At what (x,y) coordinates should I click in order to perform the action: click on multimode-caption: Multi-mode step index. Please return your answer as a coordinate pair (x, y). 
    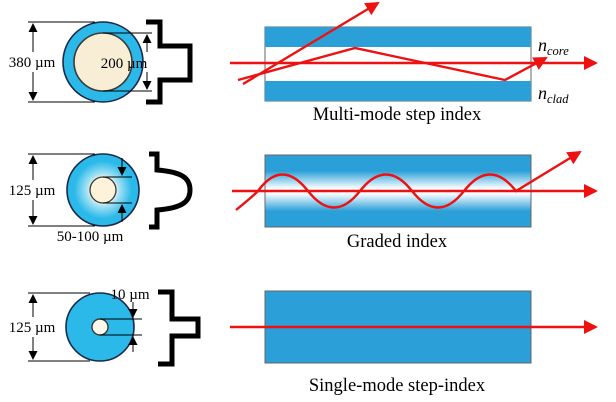
    Looking at the image, I should click on (397, 115).